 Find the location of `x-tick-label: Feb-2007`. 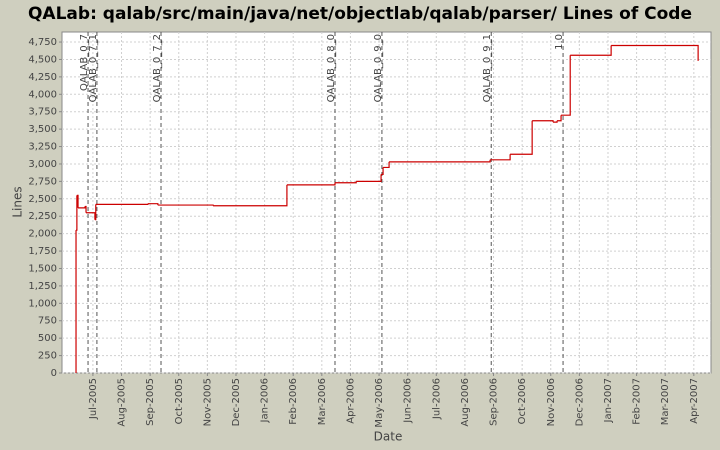

x-tick-label: Feb-2007 is located at coordinates (637, 401).